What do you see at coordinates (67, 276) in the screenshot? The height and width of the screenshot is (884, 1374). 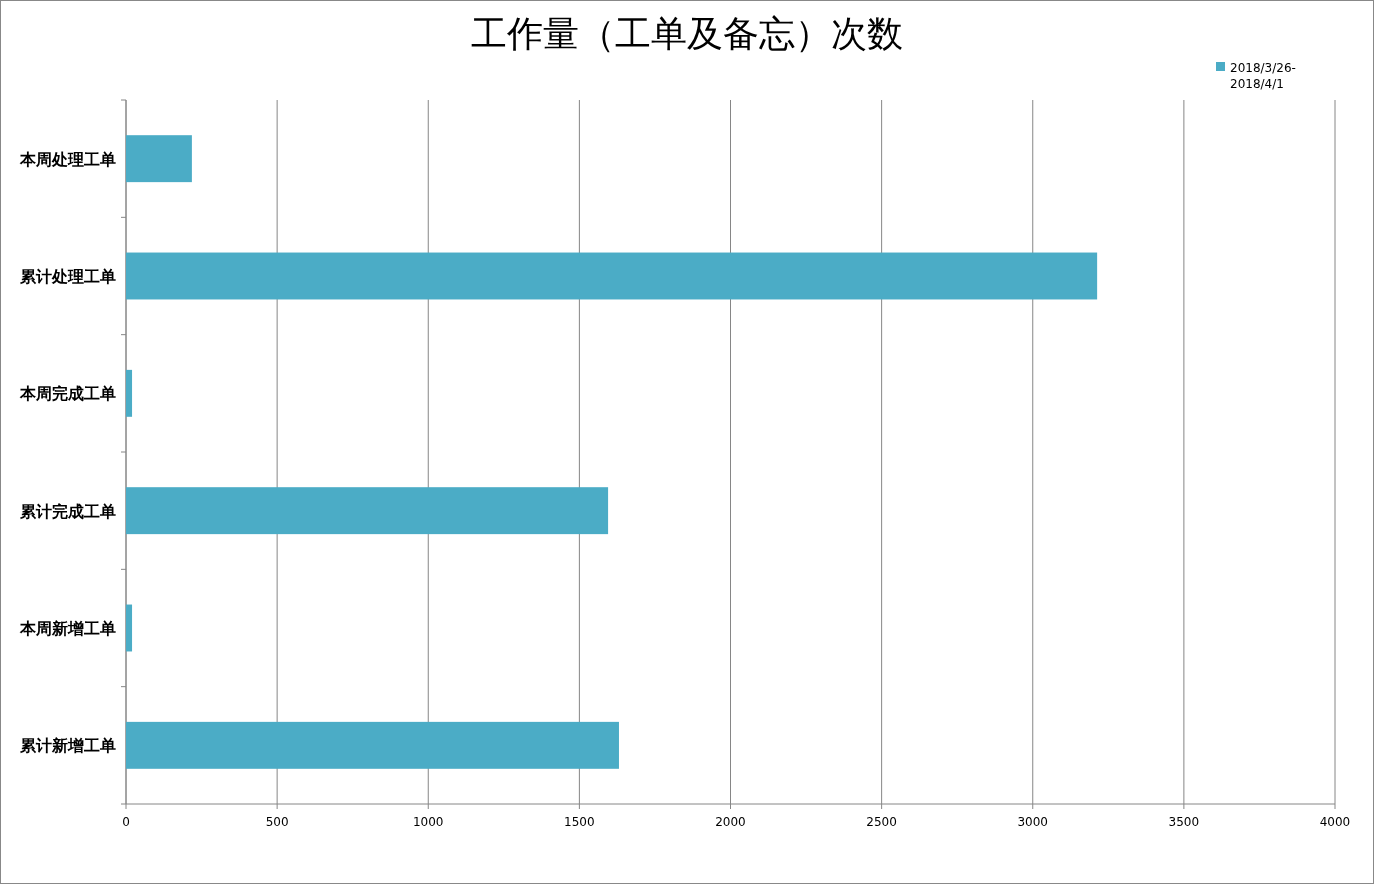 I see `y-tick-label: 累计处理工单` at bounding box center [67, 276].